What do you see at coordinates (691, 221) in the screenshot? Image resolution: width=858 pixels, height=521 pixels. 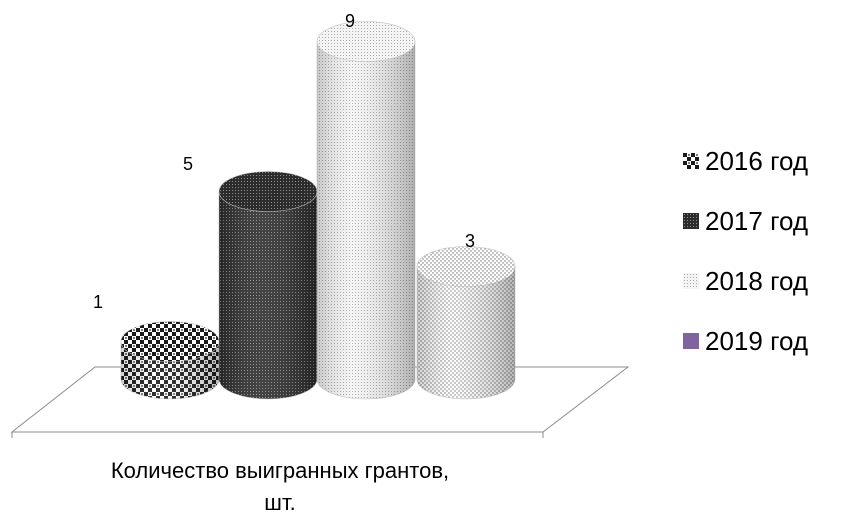 I see `legend-swatch-2017` at bounding box center [691, 221].